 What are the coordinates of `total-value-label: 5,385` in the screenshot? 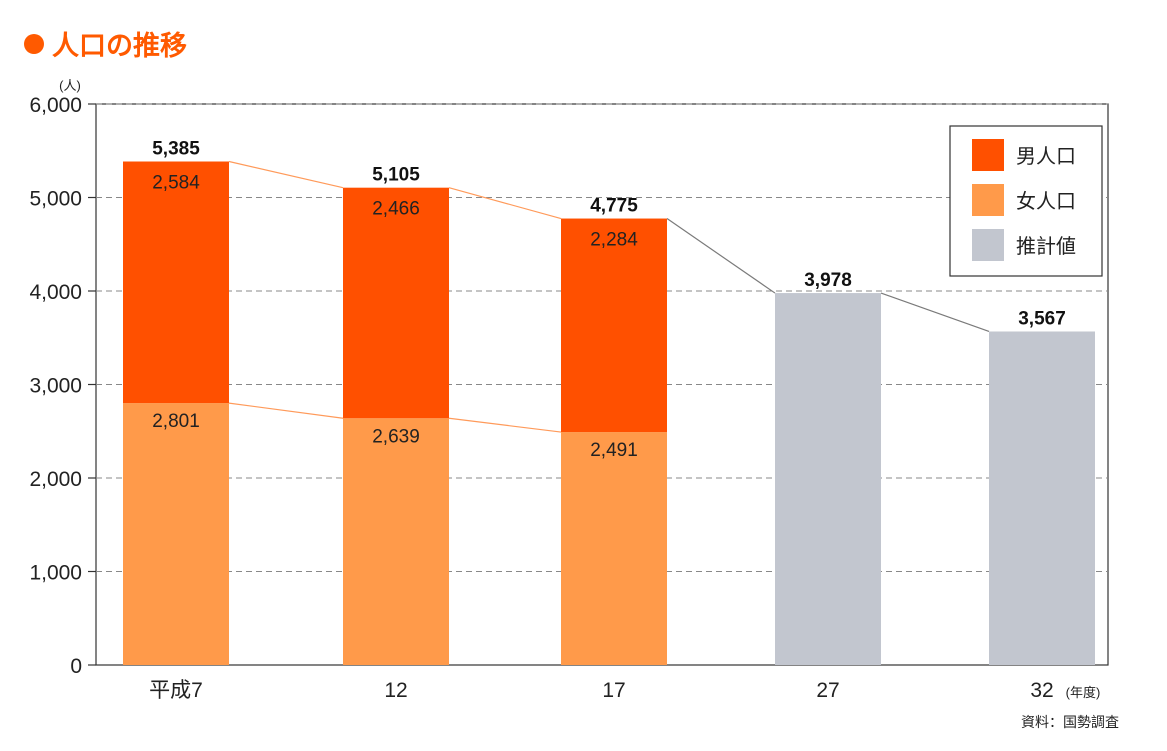 It's located at (176, 149).